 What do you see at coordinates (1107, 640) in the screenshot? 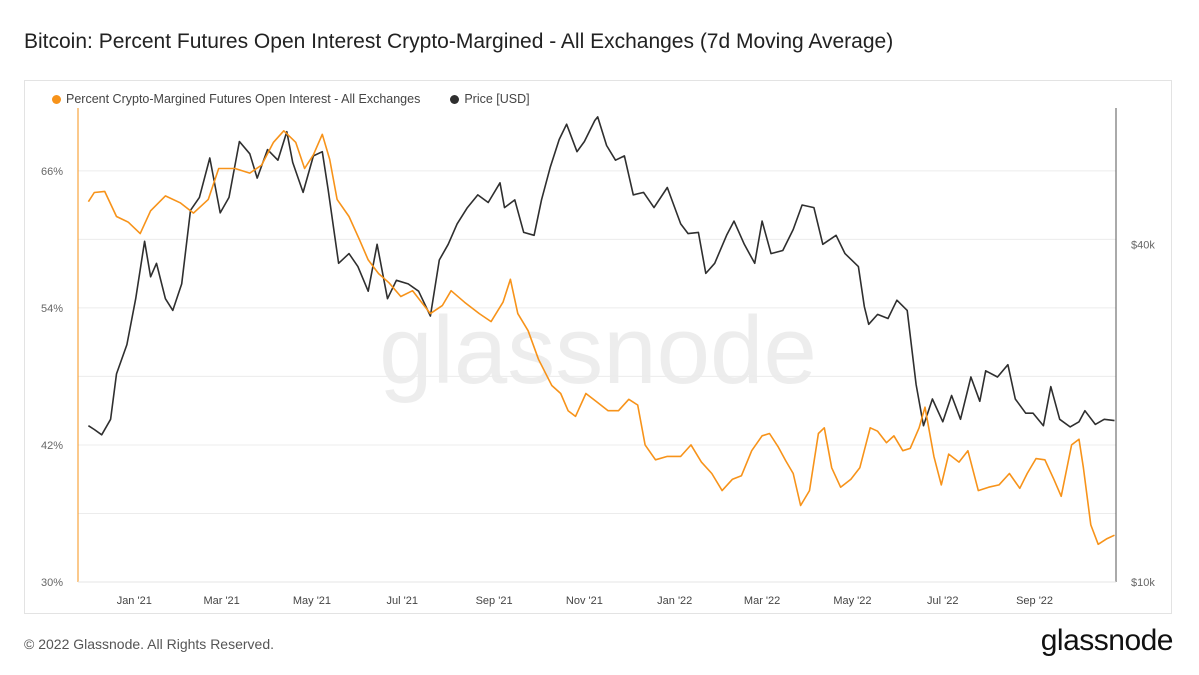
I see `brand-logo: glassnode` at bounding box center [1107, 640].